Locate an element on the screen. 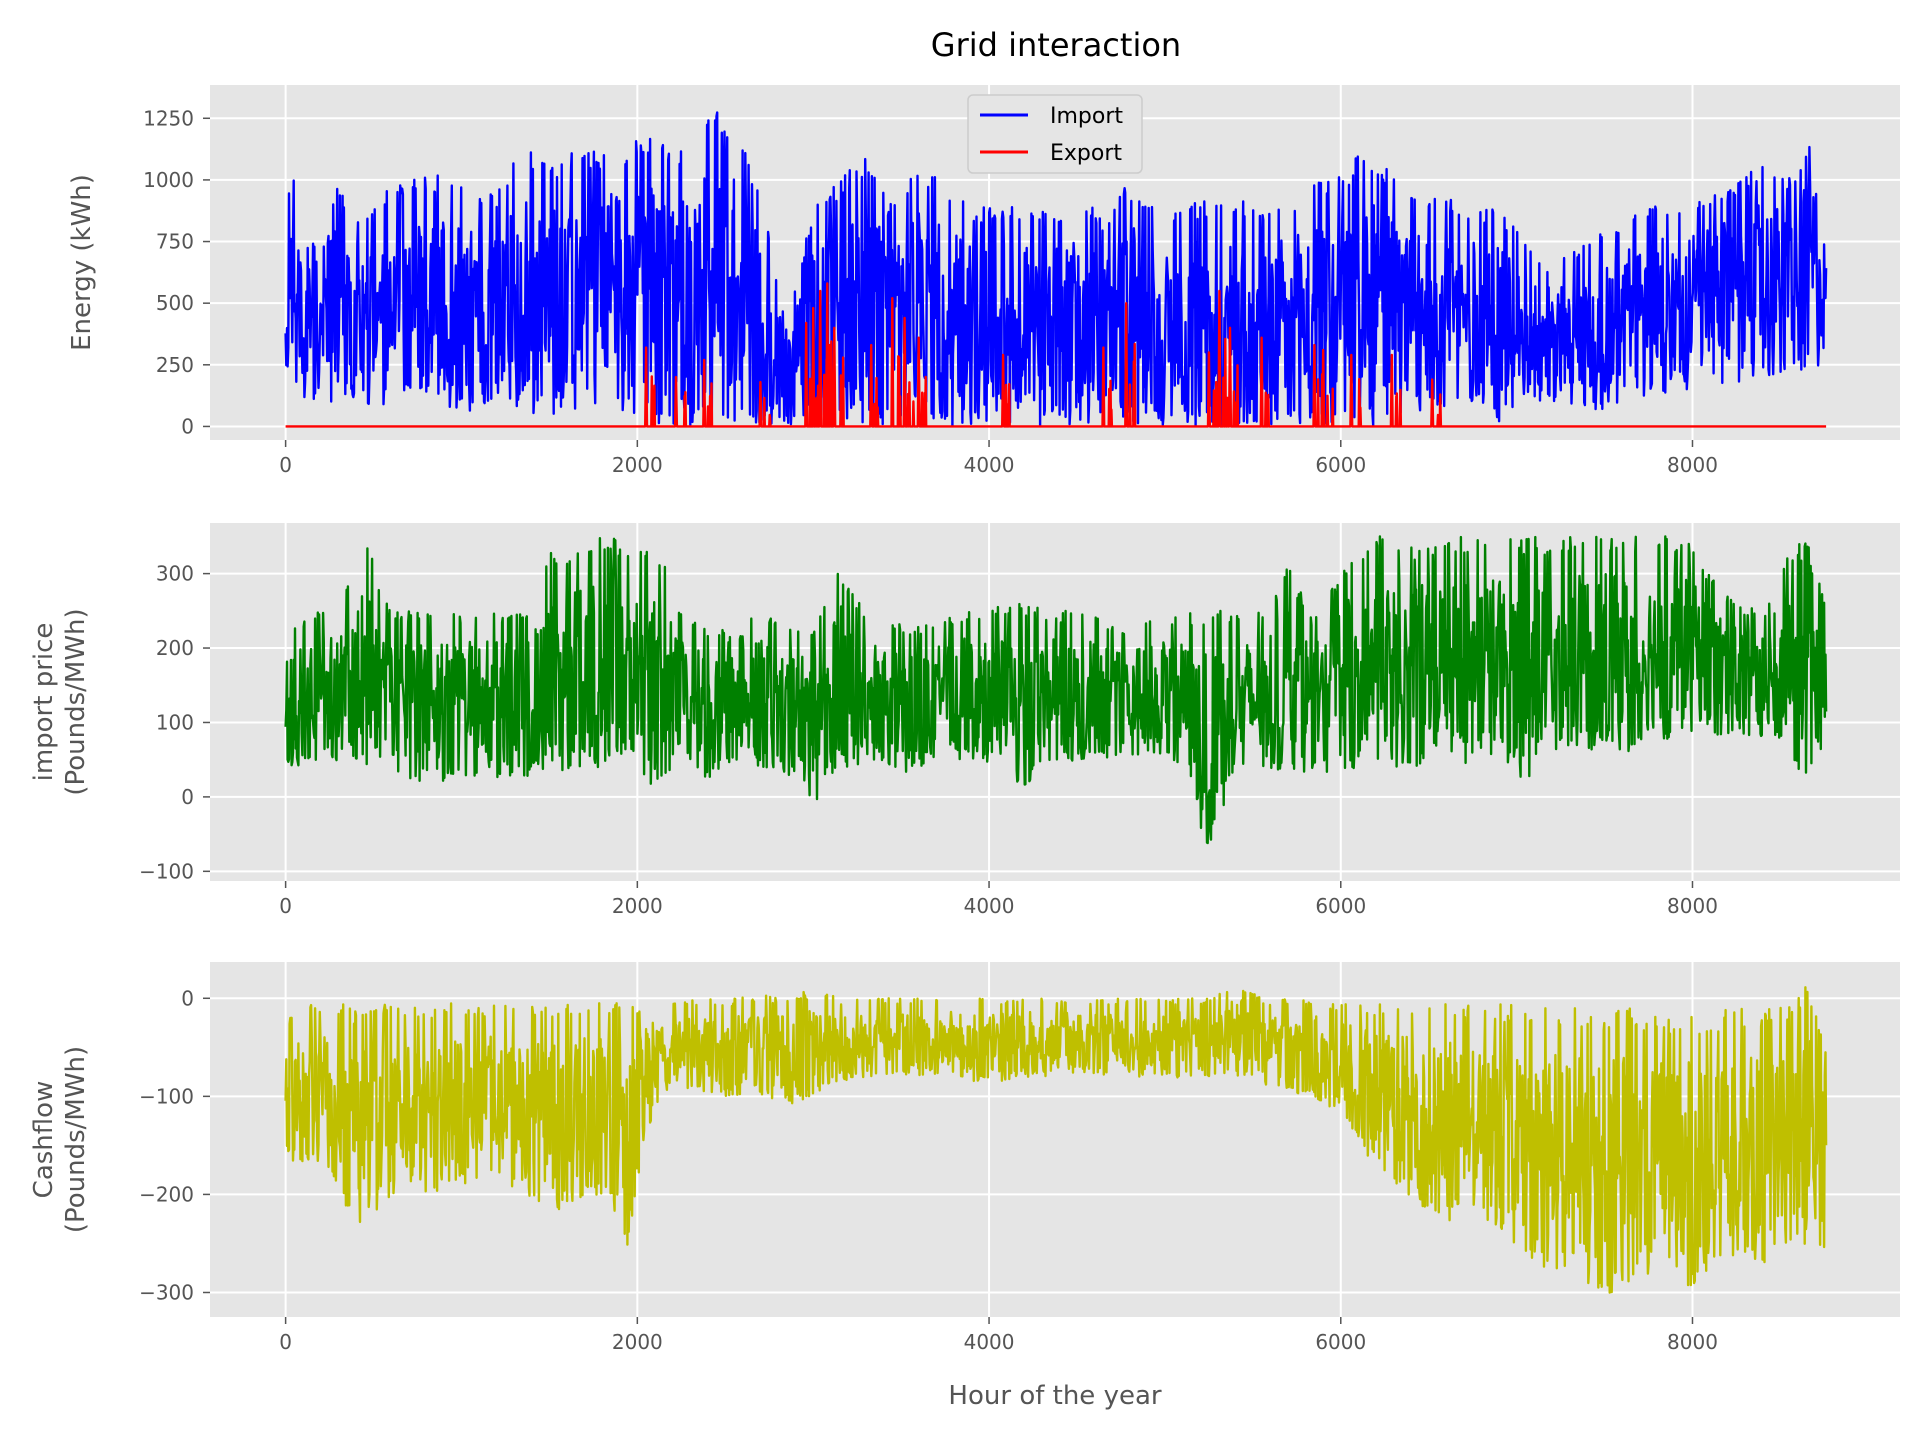 The image size is (1926, 1446). y-axis-label: Cashflow is located at coordinates (44, 1140).